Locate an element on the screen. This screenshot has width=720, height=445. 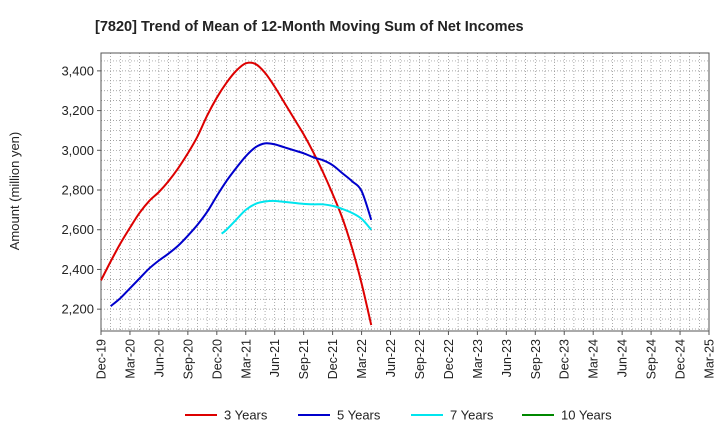
x-tick-label: Jun-22 is located at coordinates (391, 358).